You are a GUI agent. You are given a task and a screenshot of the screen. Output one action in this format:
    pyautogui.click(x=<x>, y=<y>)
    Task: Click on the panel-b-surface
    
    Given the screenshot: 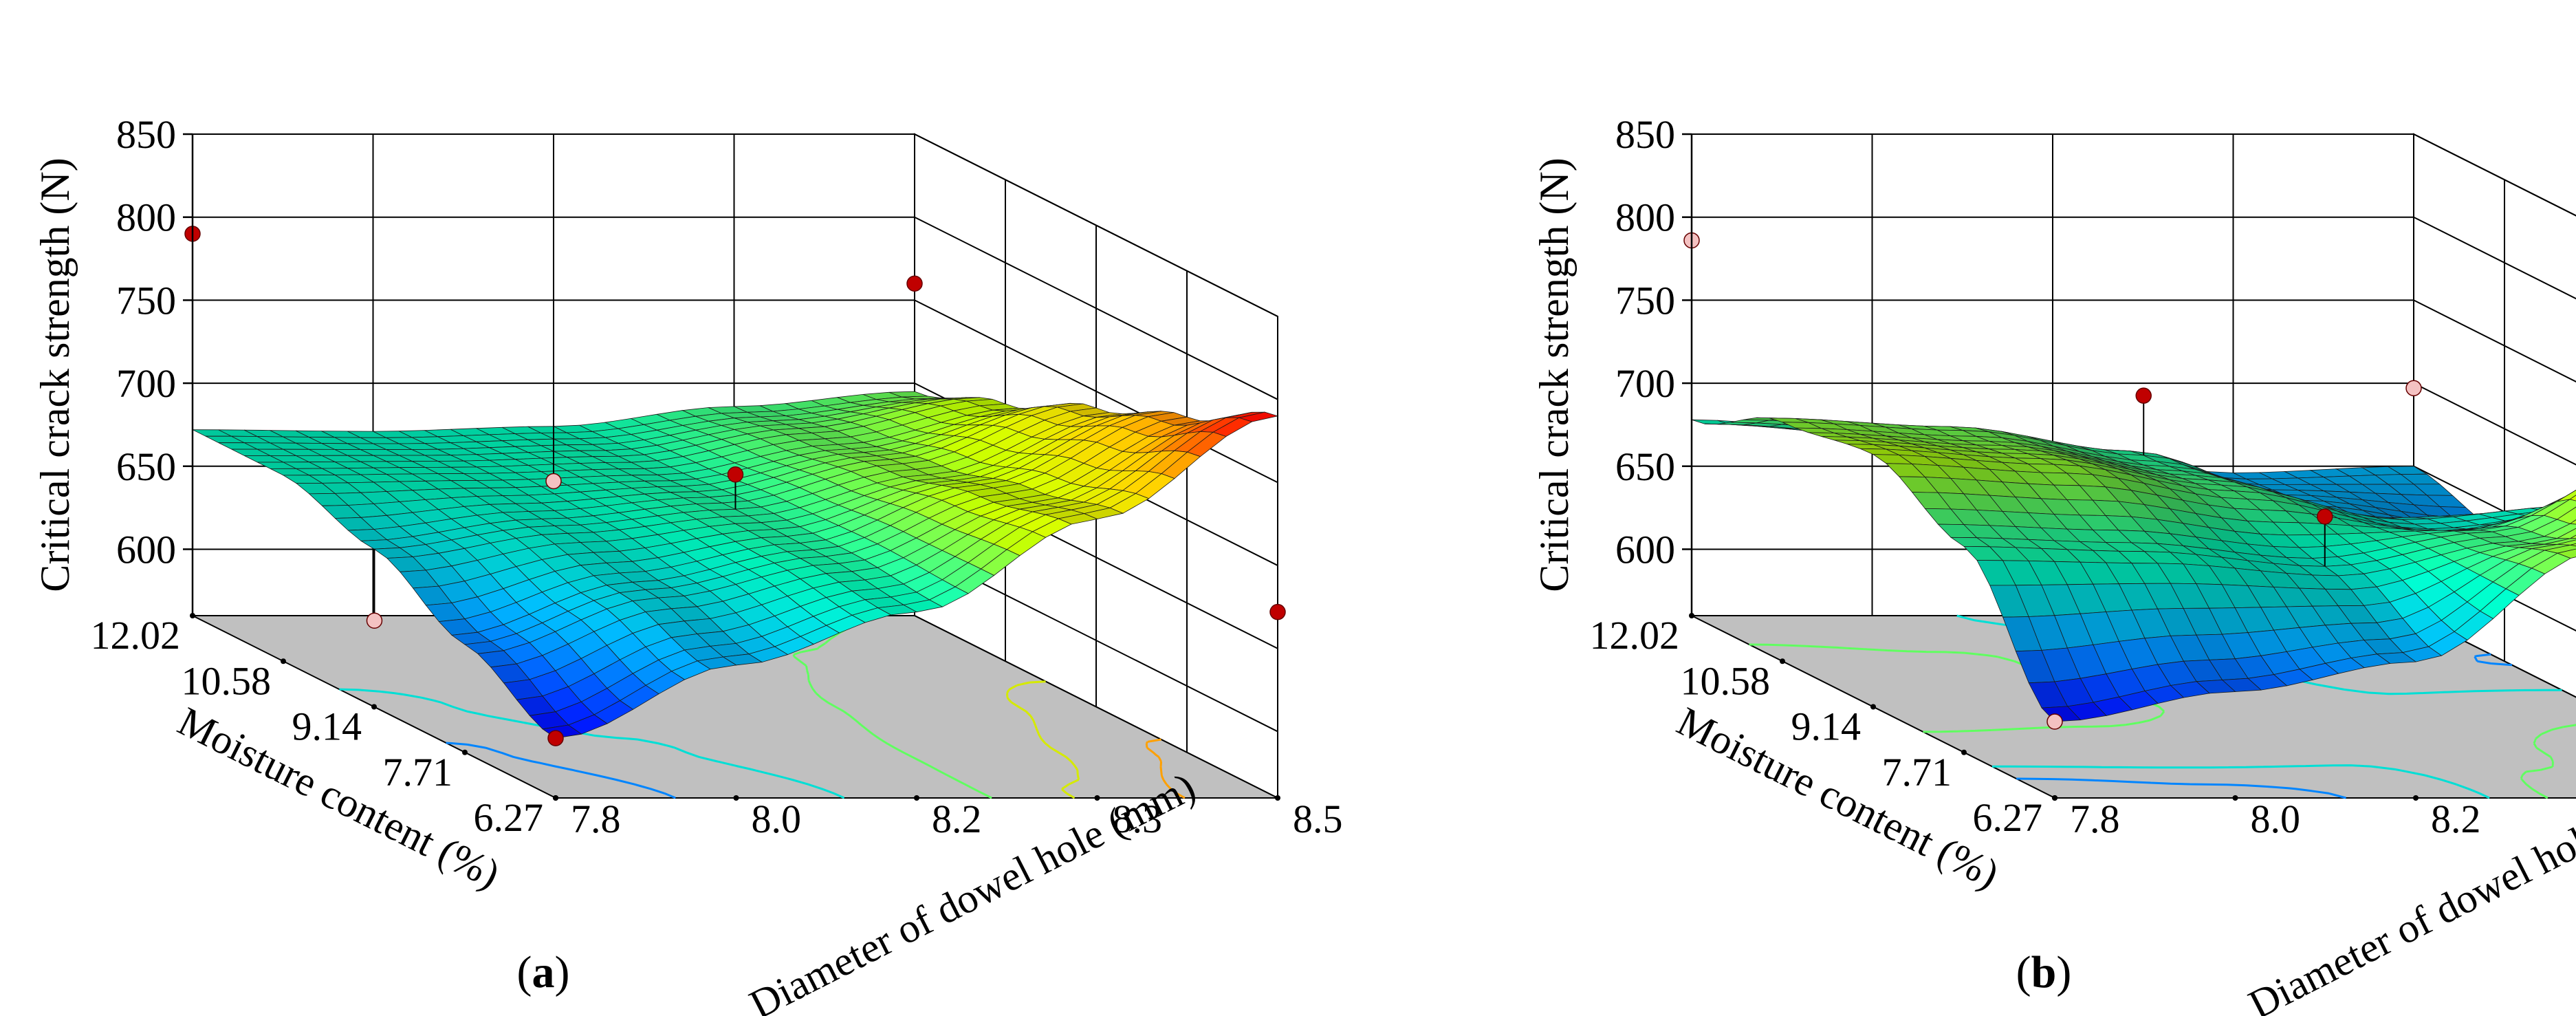 What is the action you would take?
    pyautogui.click(x=2133, y=555)
    